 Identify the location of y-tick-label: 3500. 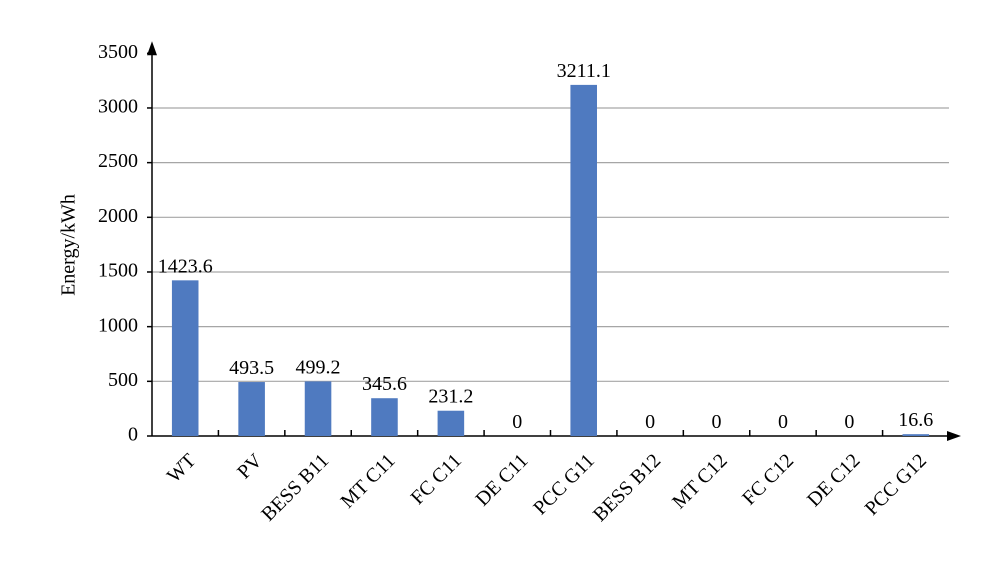
(118, 52).